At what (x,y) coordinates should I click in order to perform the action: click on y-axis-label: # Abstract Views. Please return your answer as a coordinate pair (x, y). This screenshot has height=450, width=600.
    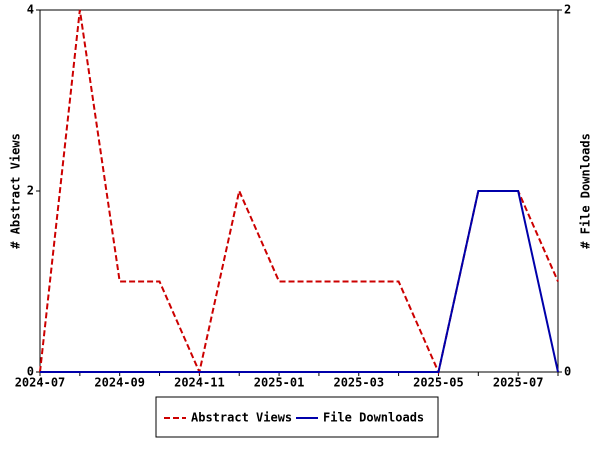
    Looking at the image, I should click on (16, 191).